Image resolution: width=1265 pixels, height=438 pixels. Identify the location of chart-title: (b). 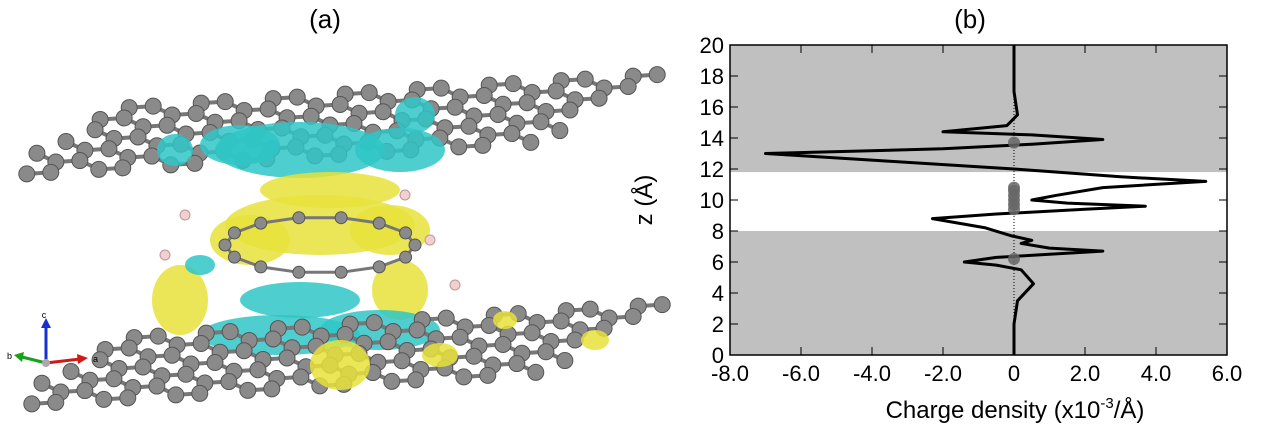
(970, 19).